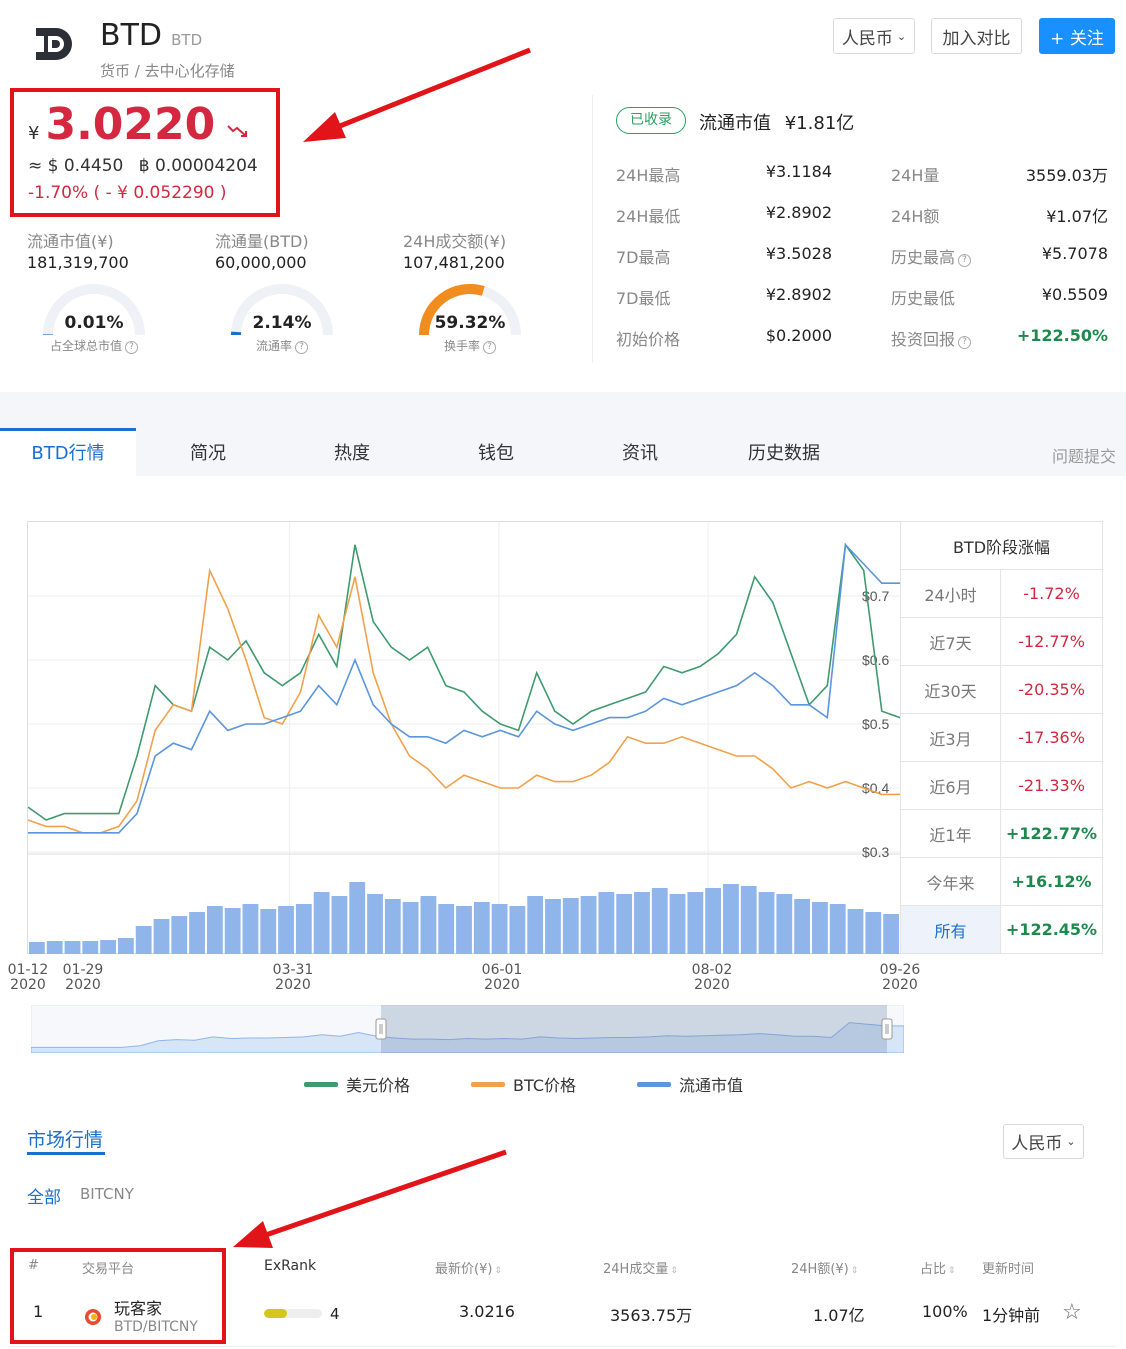  Describe the element at coordinates (38, 1311) in the screenshot. I see `row-rank: 1` at that location.